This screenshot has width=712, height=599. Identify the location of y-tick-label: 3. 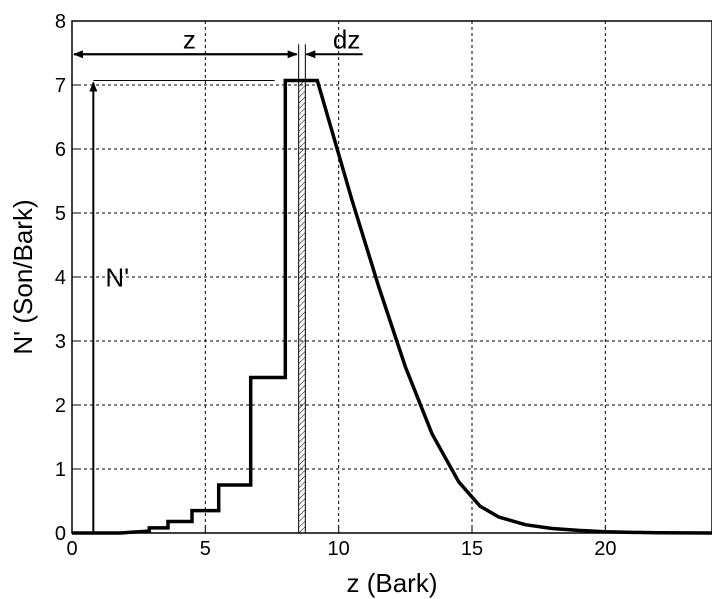
(60, 342).